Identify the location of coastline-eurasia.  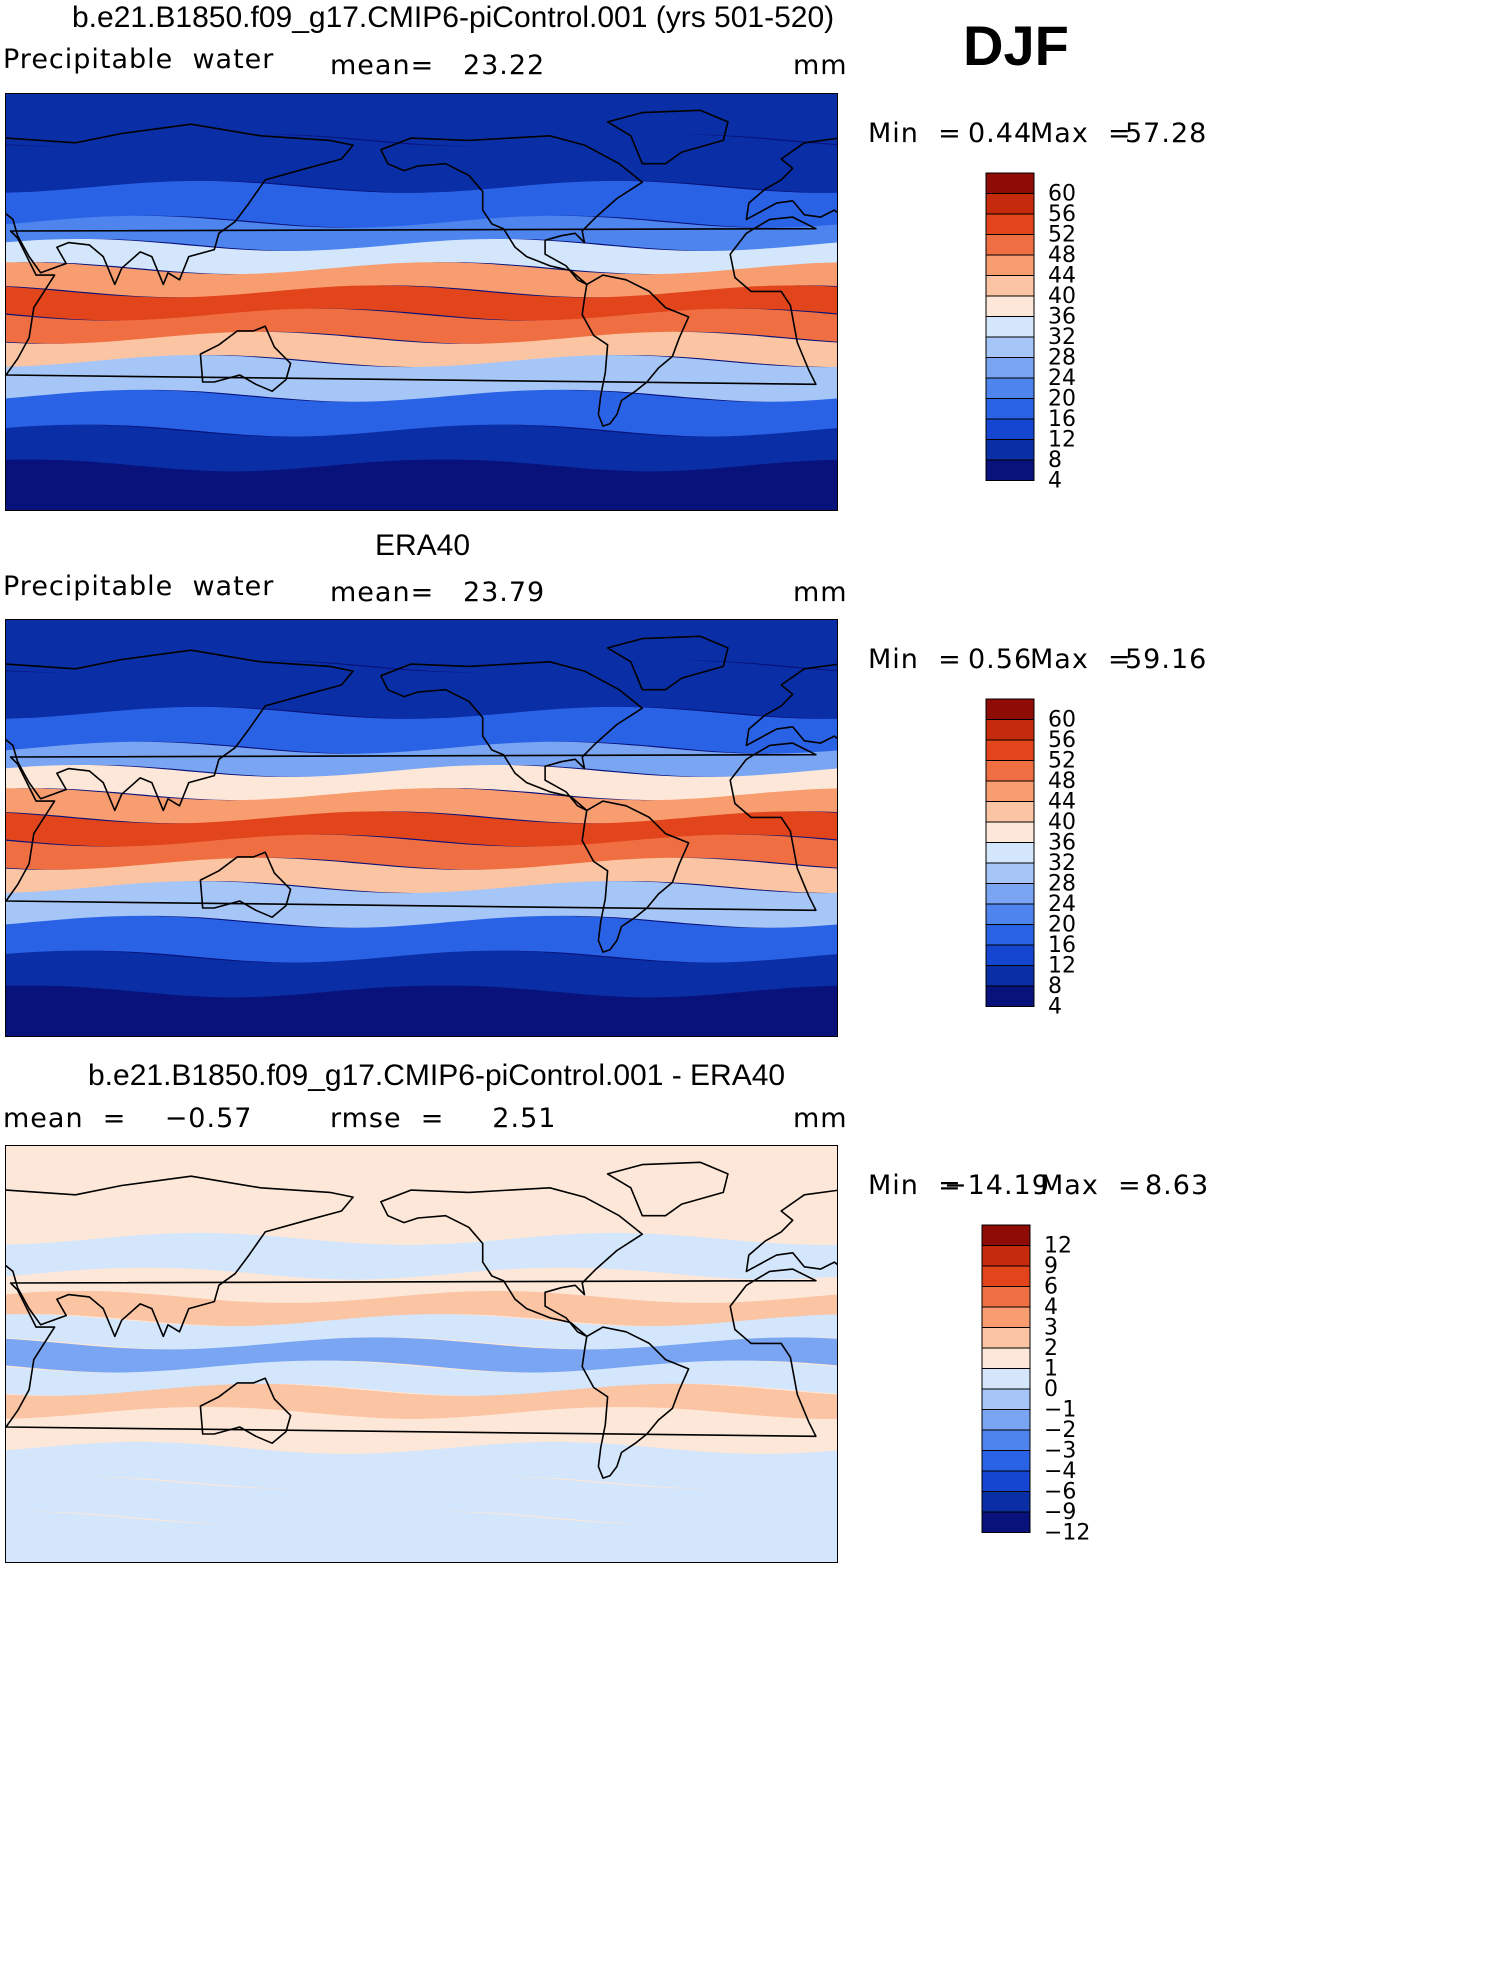
(180, 1256).